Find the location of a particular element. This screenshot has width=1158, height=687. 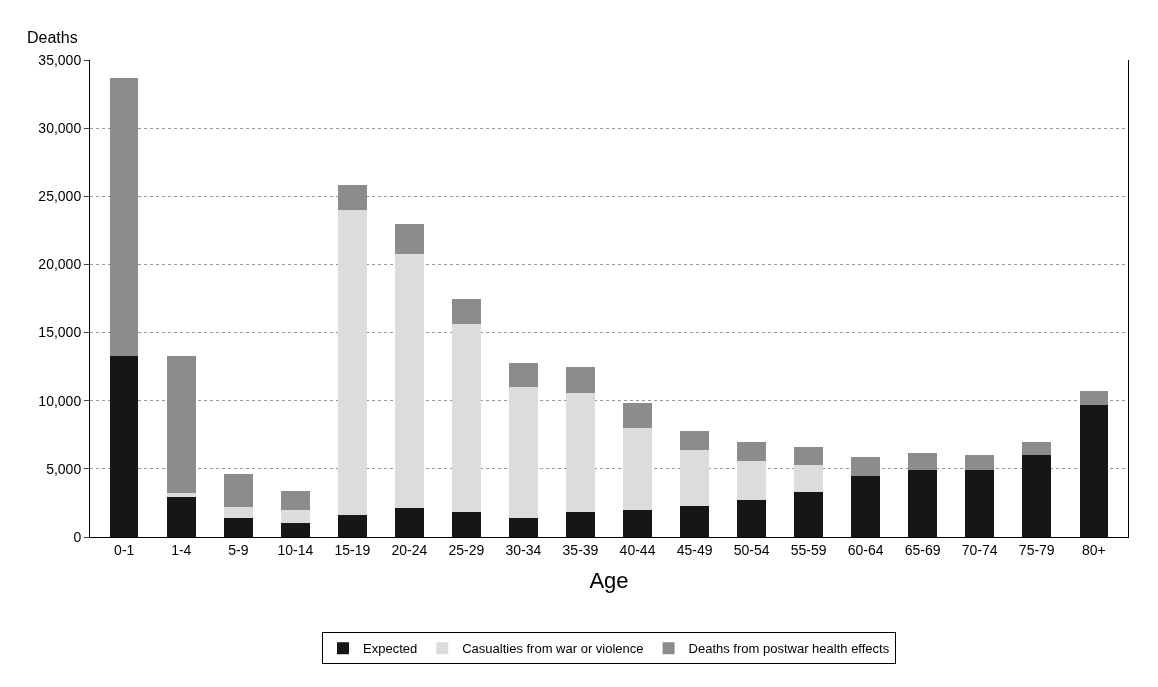

x-tick-label: 60-64 is located at coordinates (865, 549).